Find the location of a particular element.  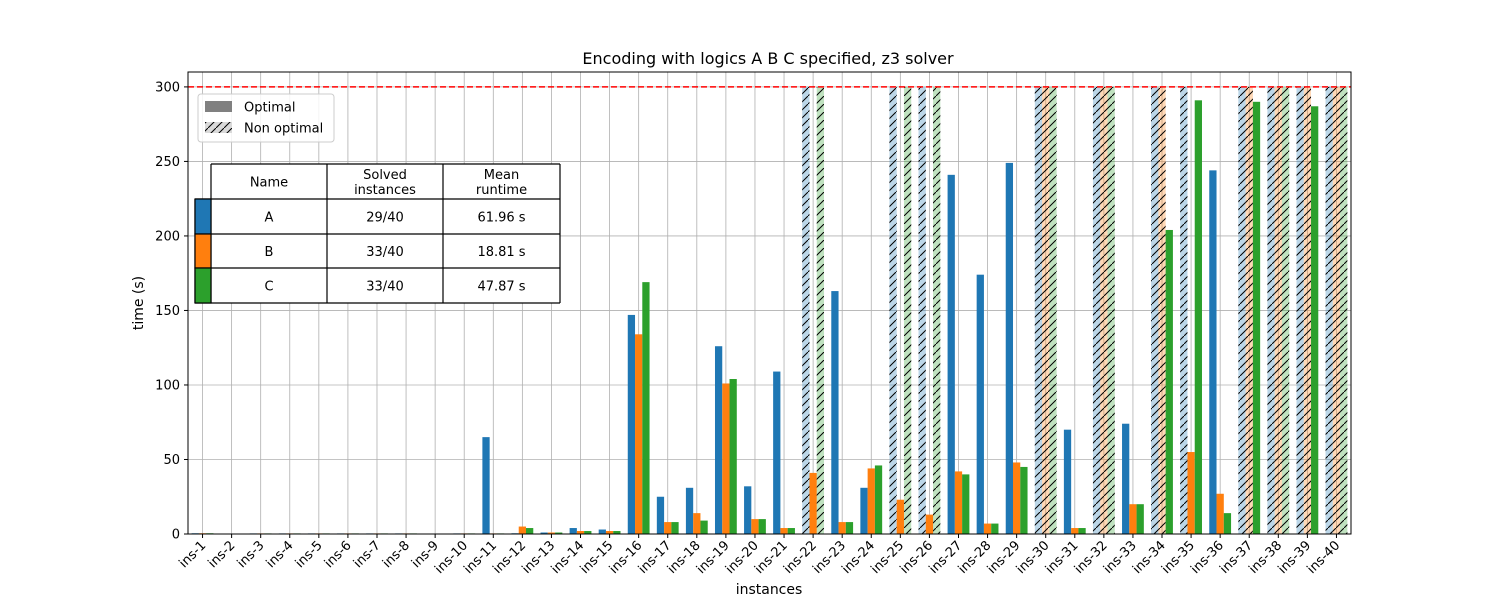

legend: Optimal Non optimal is located at coordinates (266, 118).